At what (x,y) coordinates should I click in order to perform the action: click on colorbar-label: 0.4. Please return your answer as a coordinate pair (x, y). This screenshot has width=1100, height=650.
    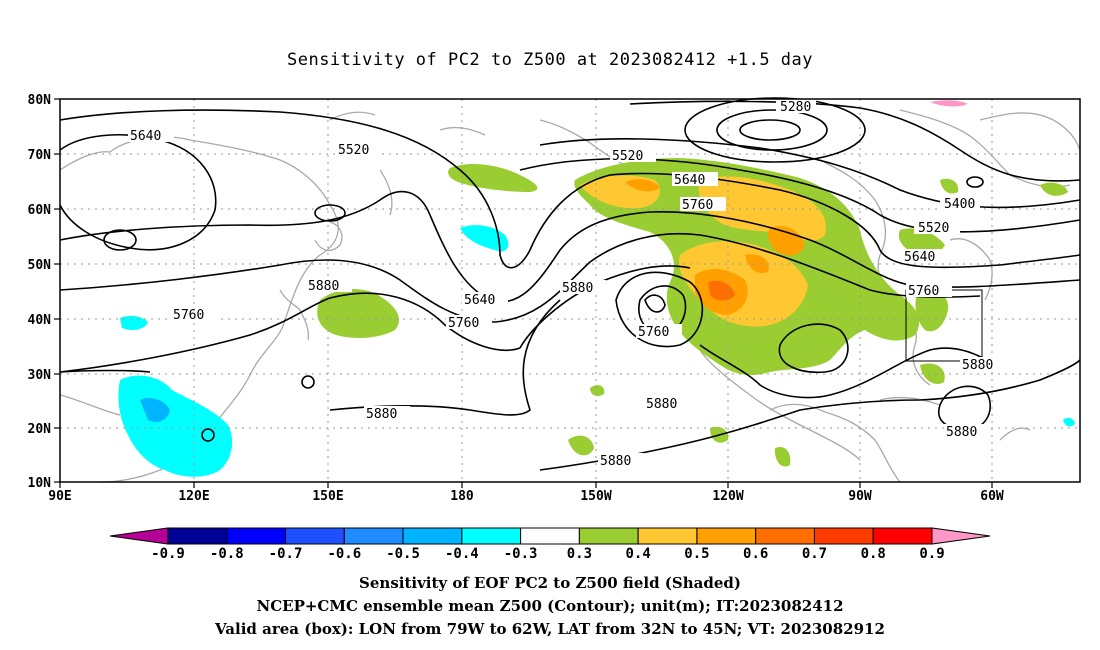
    Looking at the image, I should click on (638, 554).